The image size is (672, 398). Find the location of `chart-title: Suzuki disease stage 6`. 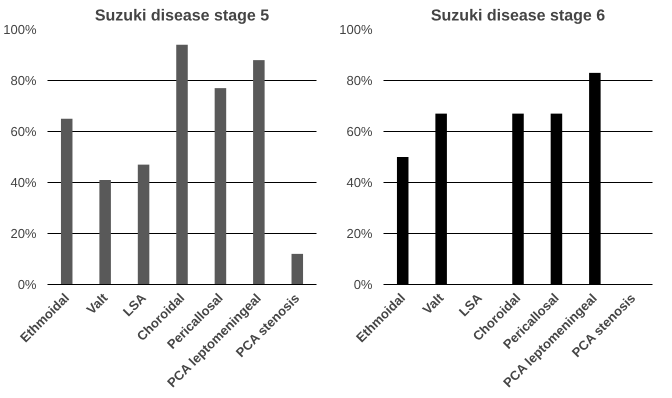

chart-title: Suzuki disease stage 6 is located at coordinates (518, 16).